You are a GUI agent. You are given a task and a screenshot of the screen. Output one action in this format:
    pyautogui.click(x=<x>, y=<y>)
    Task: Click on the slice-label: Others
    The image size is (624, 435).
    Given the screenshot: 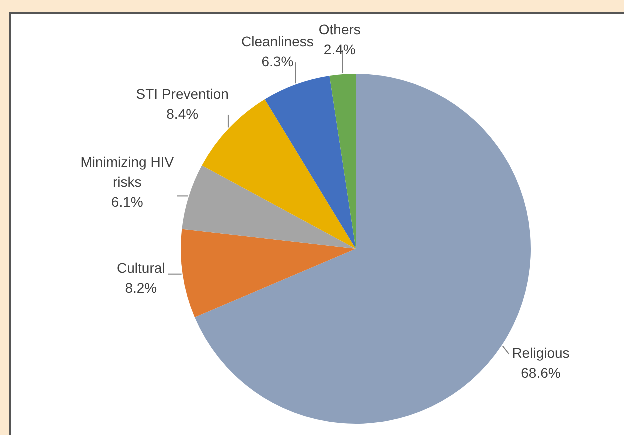 What is the action you would take?
    pyautogui.click(x=339, y=29)
    